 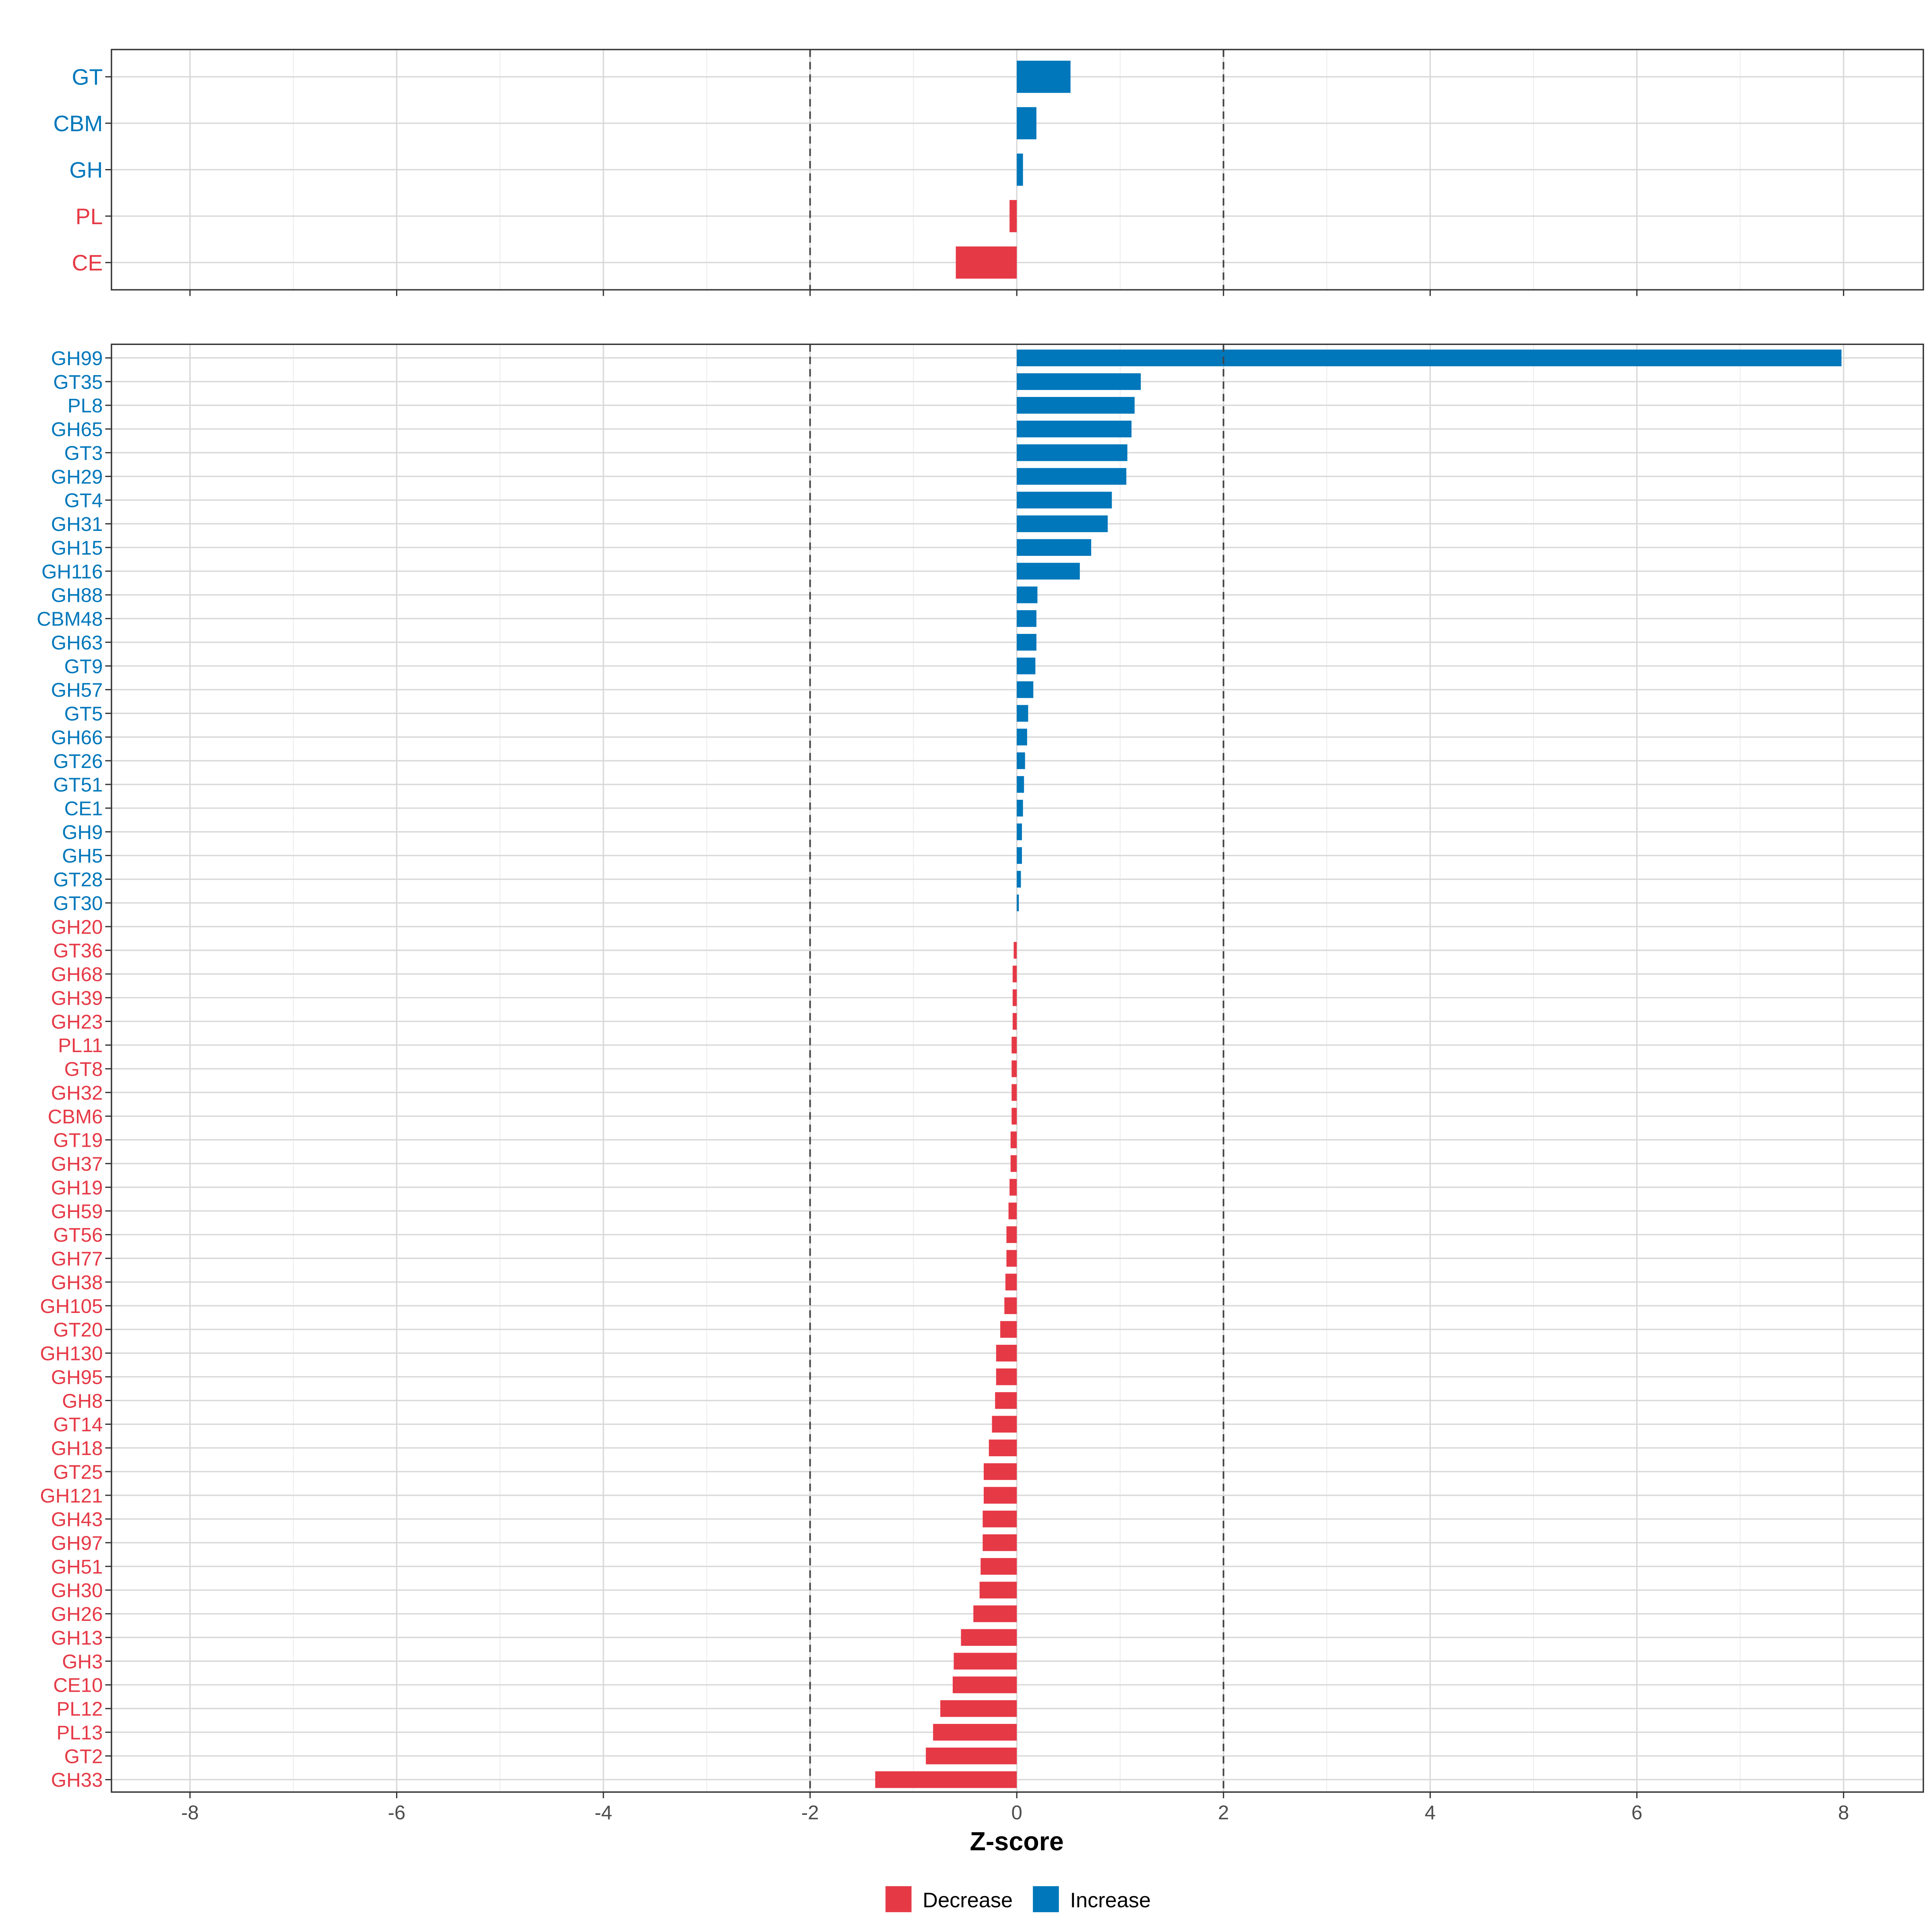 I want to click on y-tick-label-gh130: GH130, so click(x=71, y=1354).